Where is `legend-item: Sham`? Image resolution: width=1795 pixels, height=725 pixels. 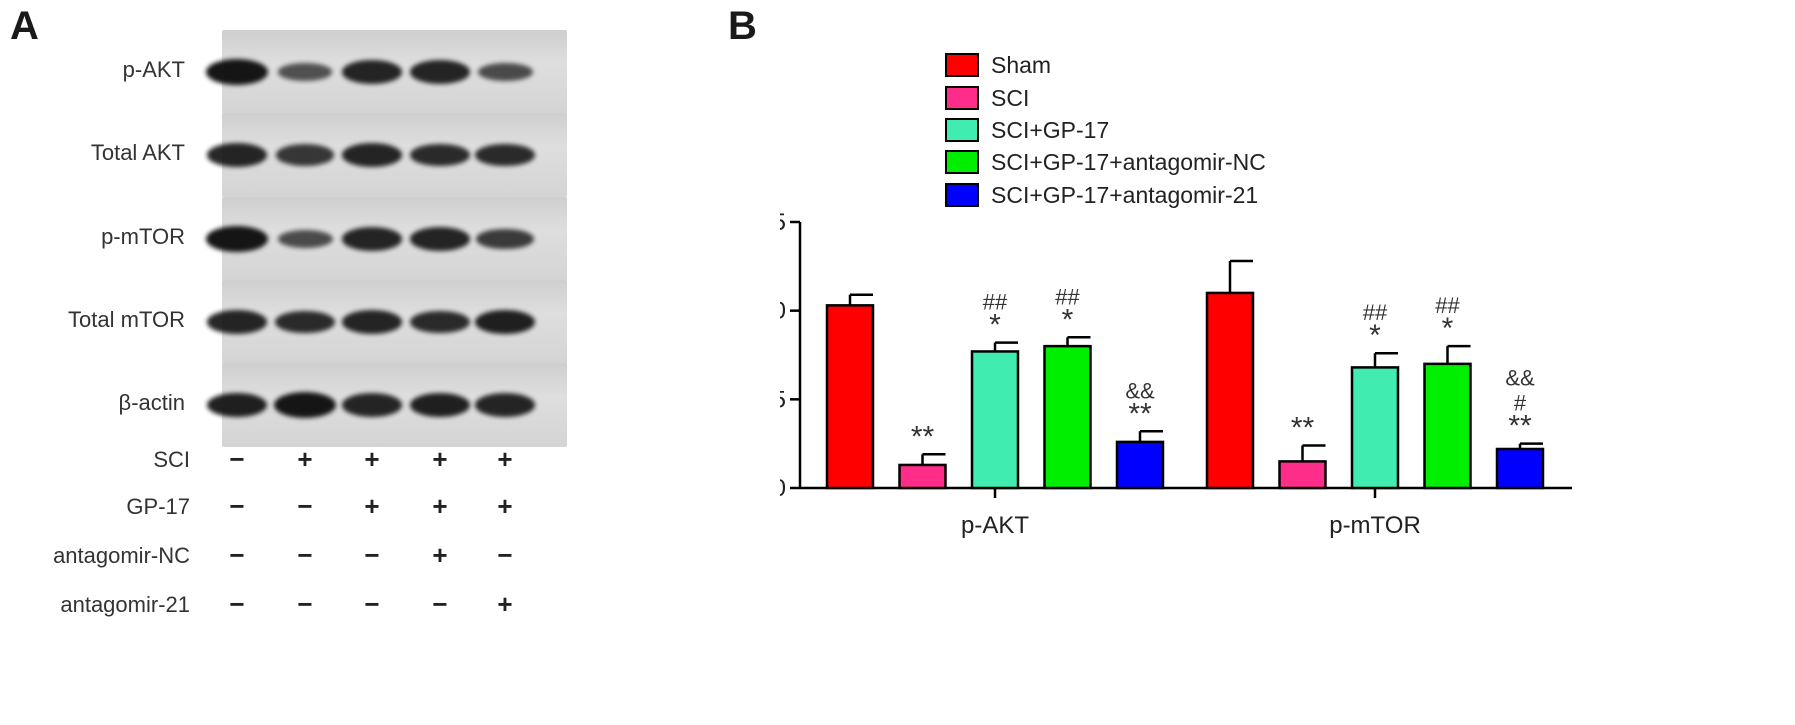
legend-item: Sham is located at coordinates (998, 65).